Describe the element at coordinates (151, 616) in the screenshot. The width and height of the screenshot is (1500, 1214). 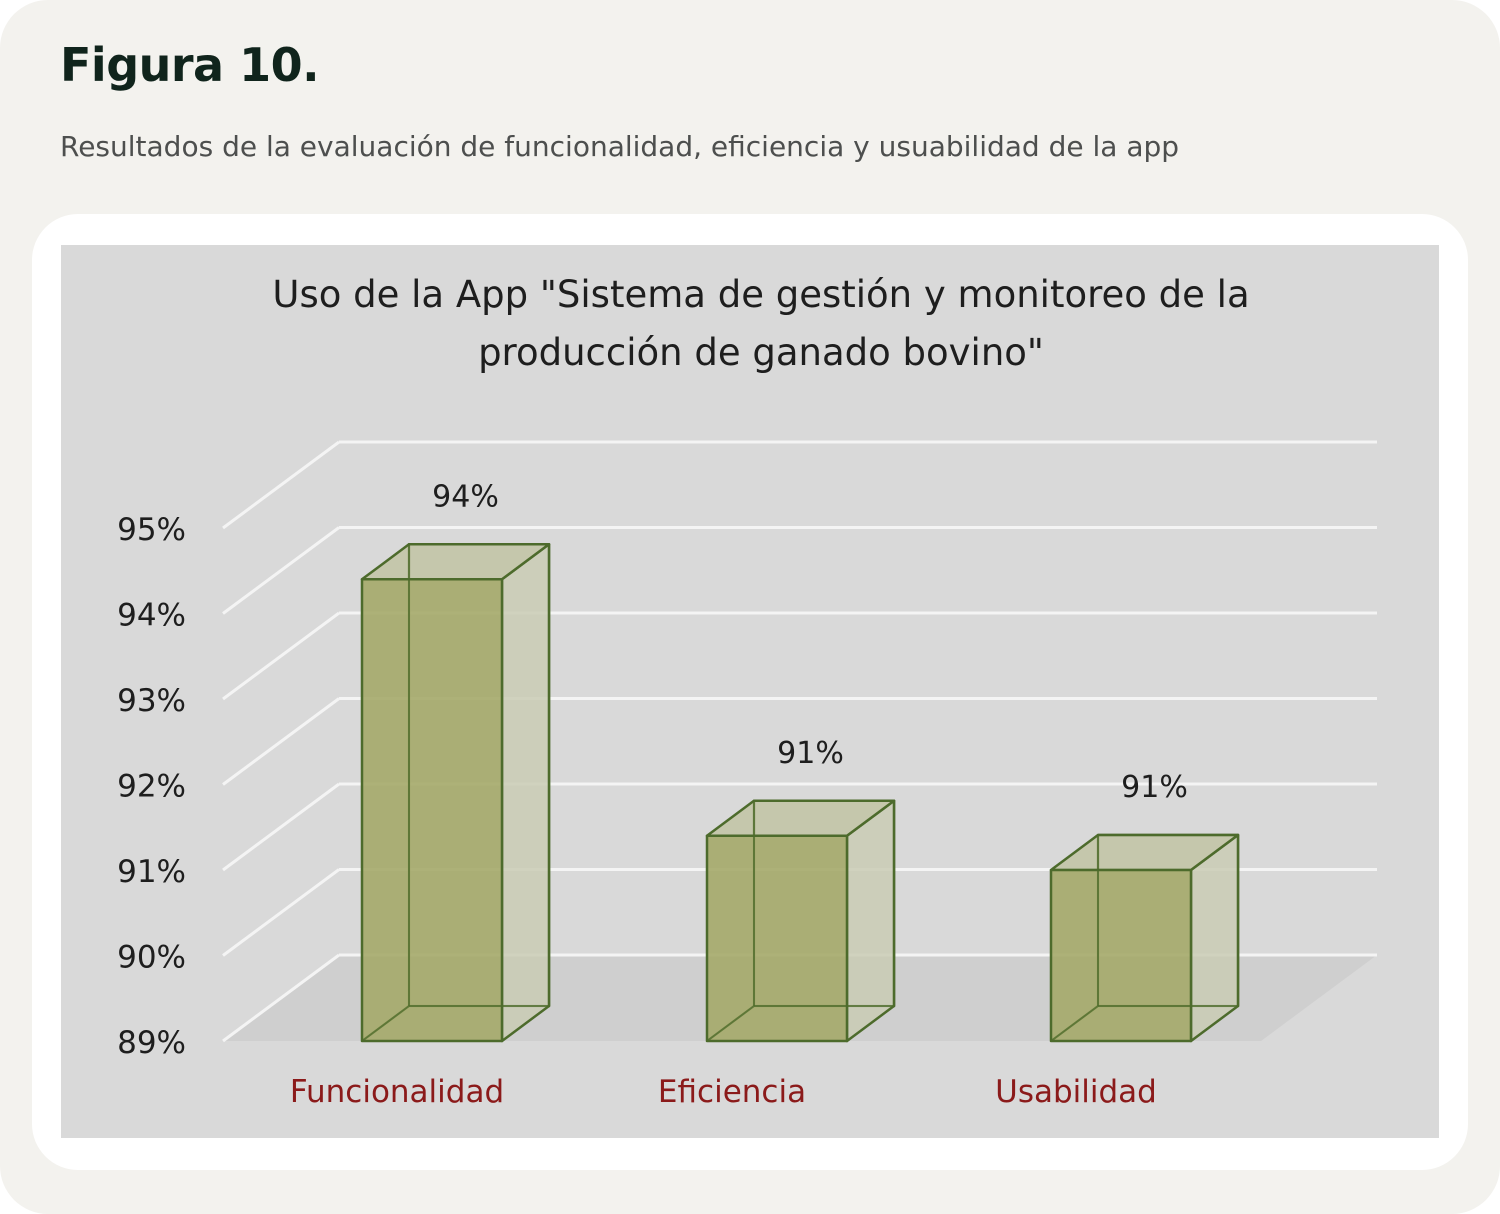
I see `y-tick-label: 94%` at that location.